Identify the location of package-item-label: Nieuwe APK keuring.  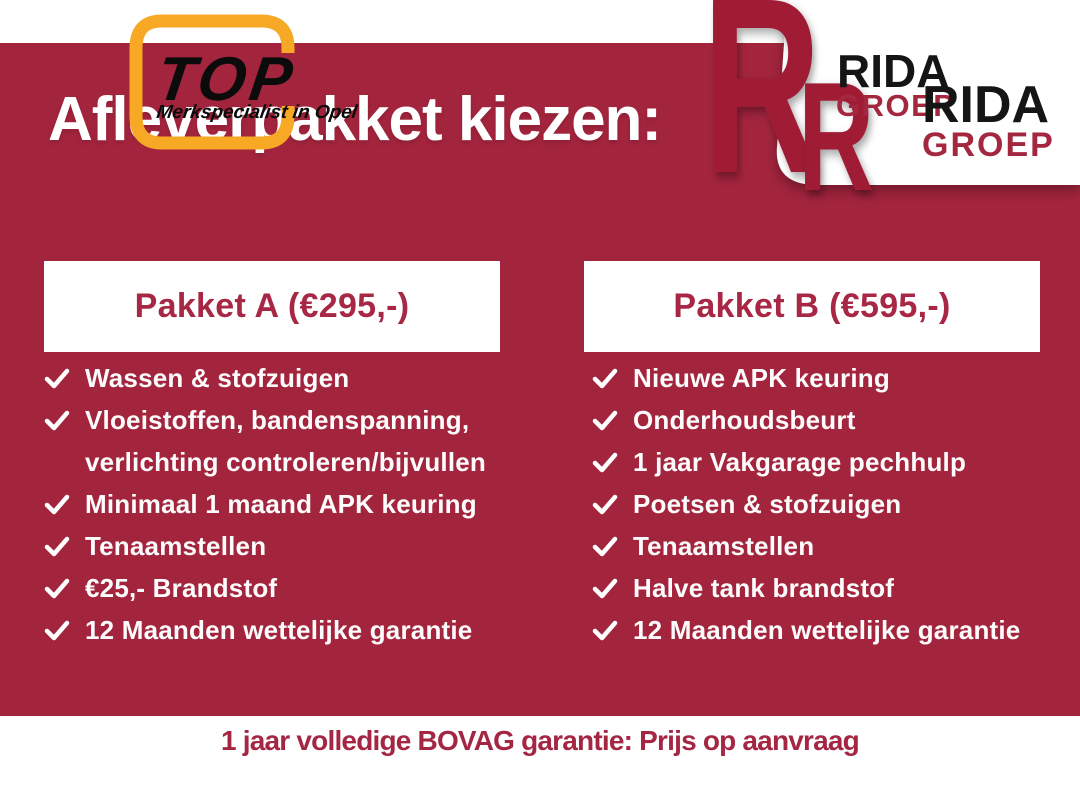
(761, 378).